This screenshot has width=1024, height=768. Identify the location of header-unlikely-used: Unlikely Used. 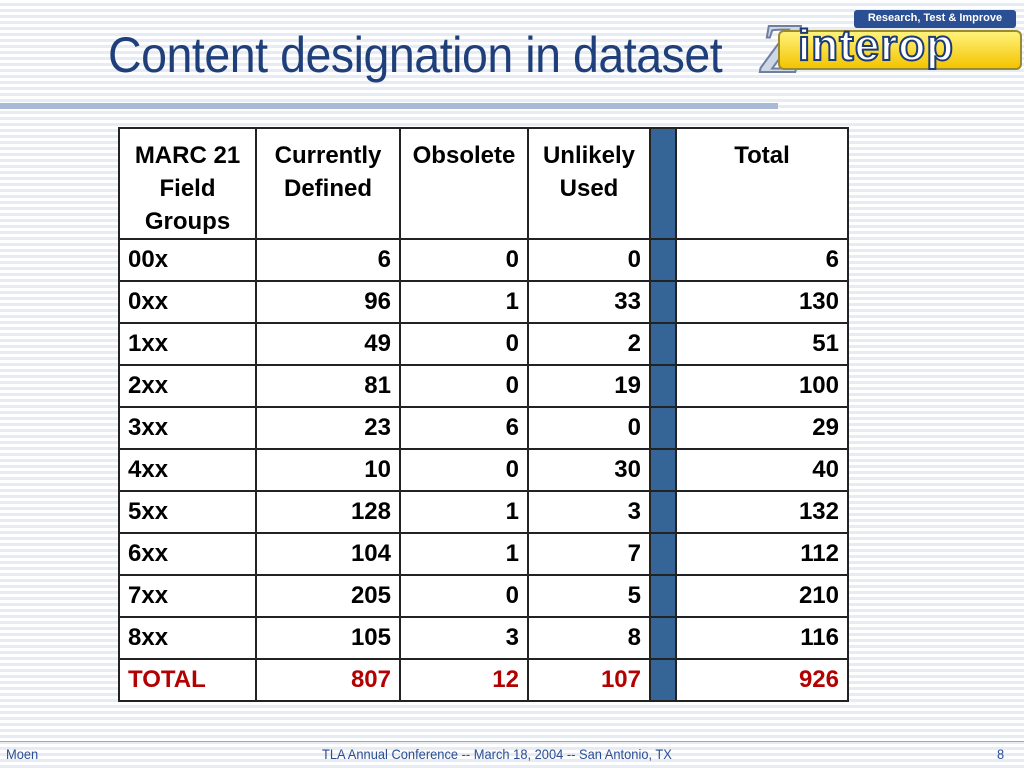
(589, 183).